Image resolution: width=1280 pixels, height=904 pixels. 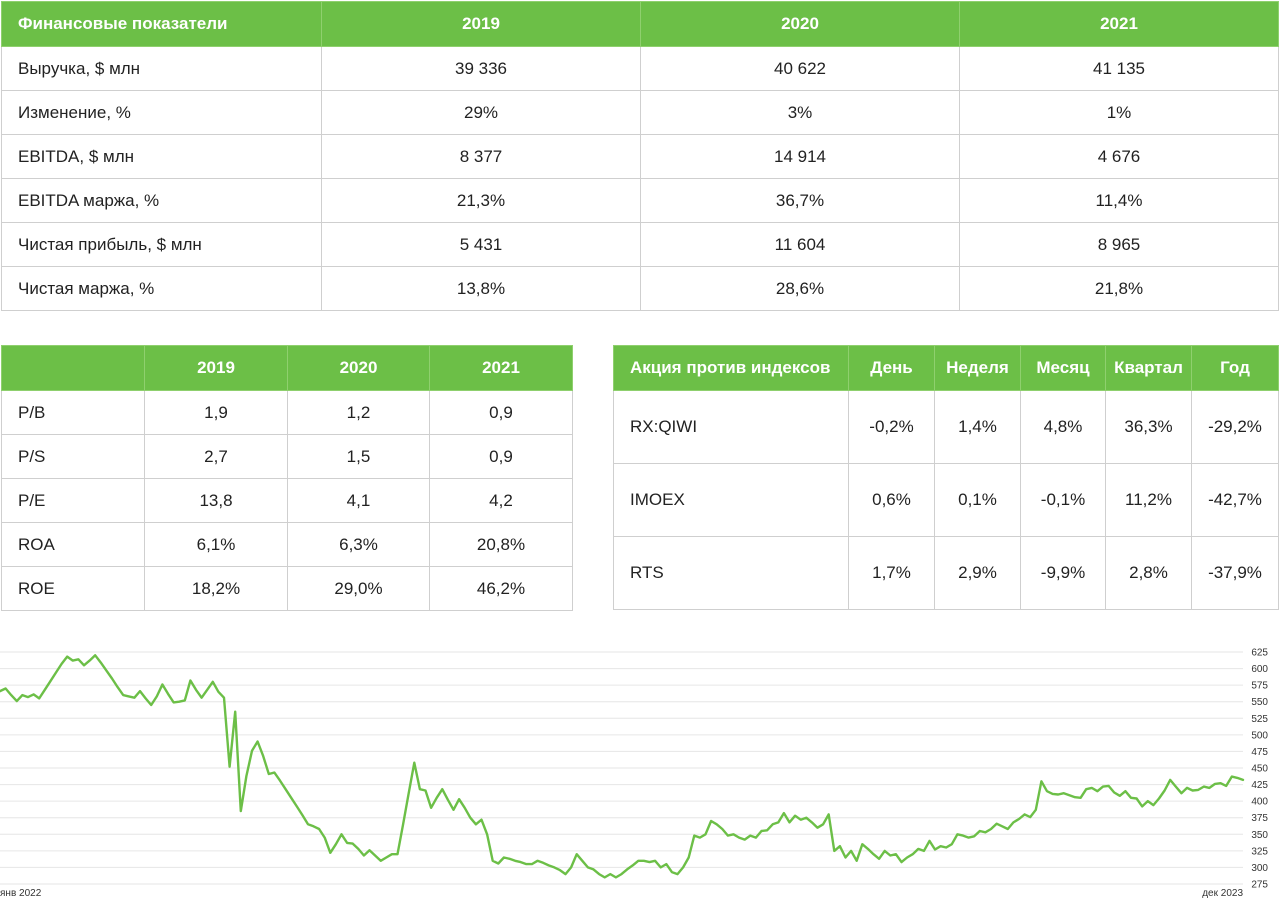 I want to click on cell-value: 39 336, so click(x=481, y=68).